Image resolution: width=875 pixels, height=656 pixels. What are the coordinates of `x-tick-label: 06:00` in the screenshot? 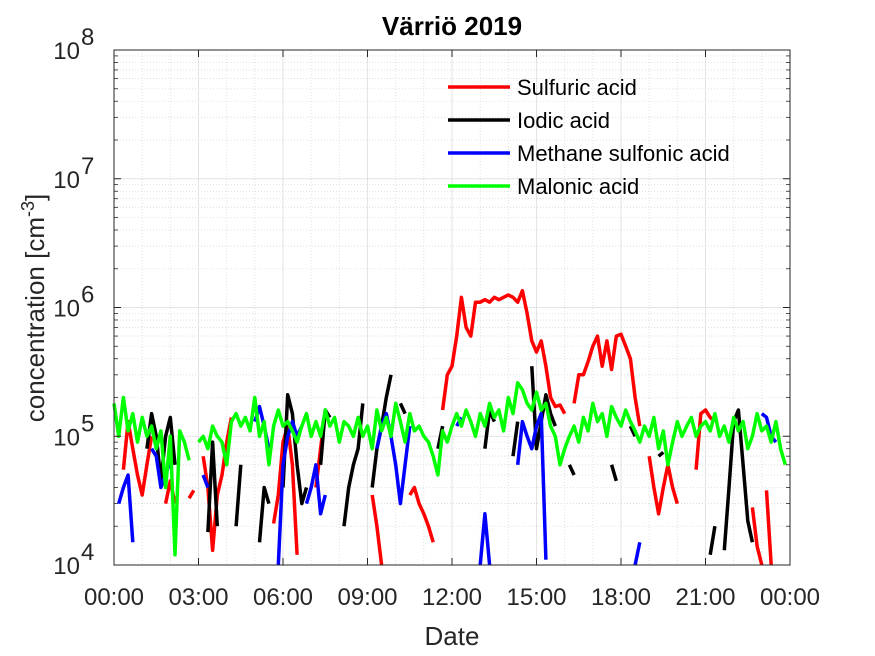 It's located at (283, 597).